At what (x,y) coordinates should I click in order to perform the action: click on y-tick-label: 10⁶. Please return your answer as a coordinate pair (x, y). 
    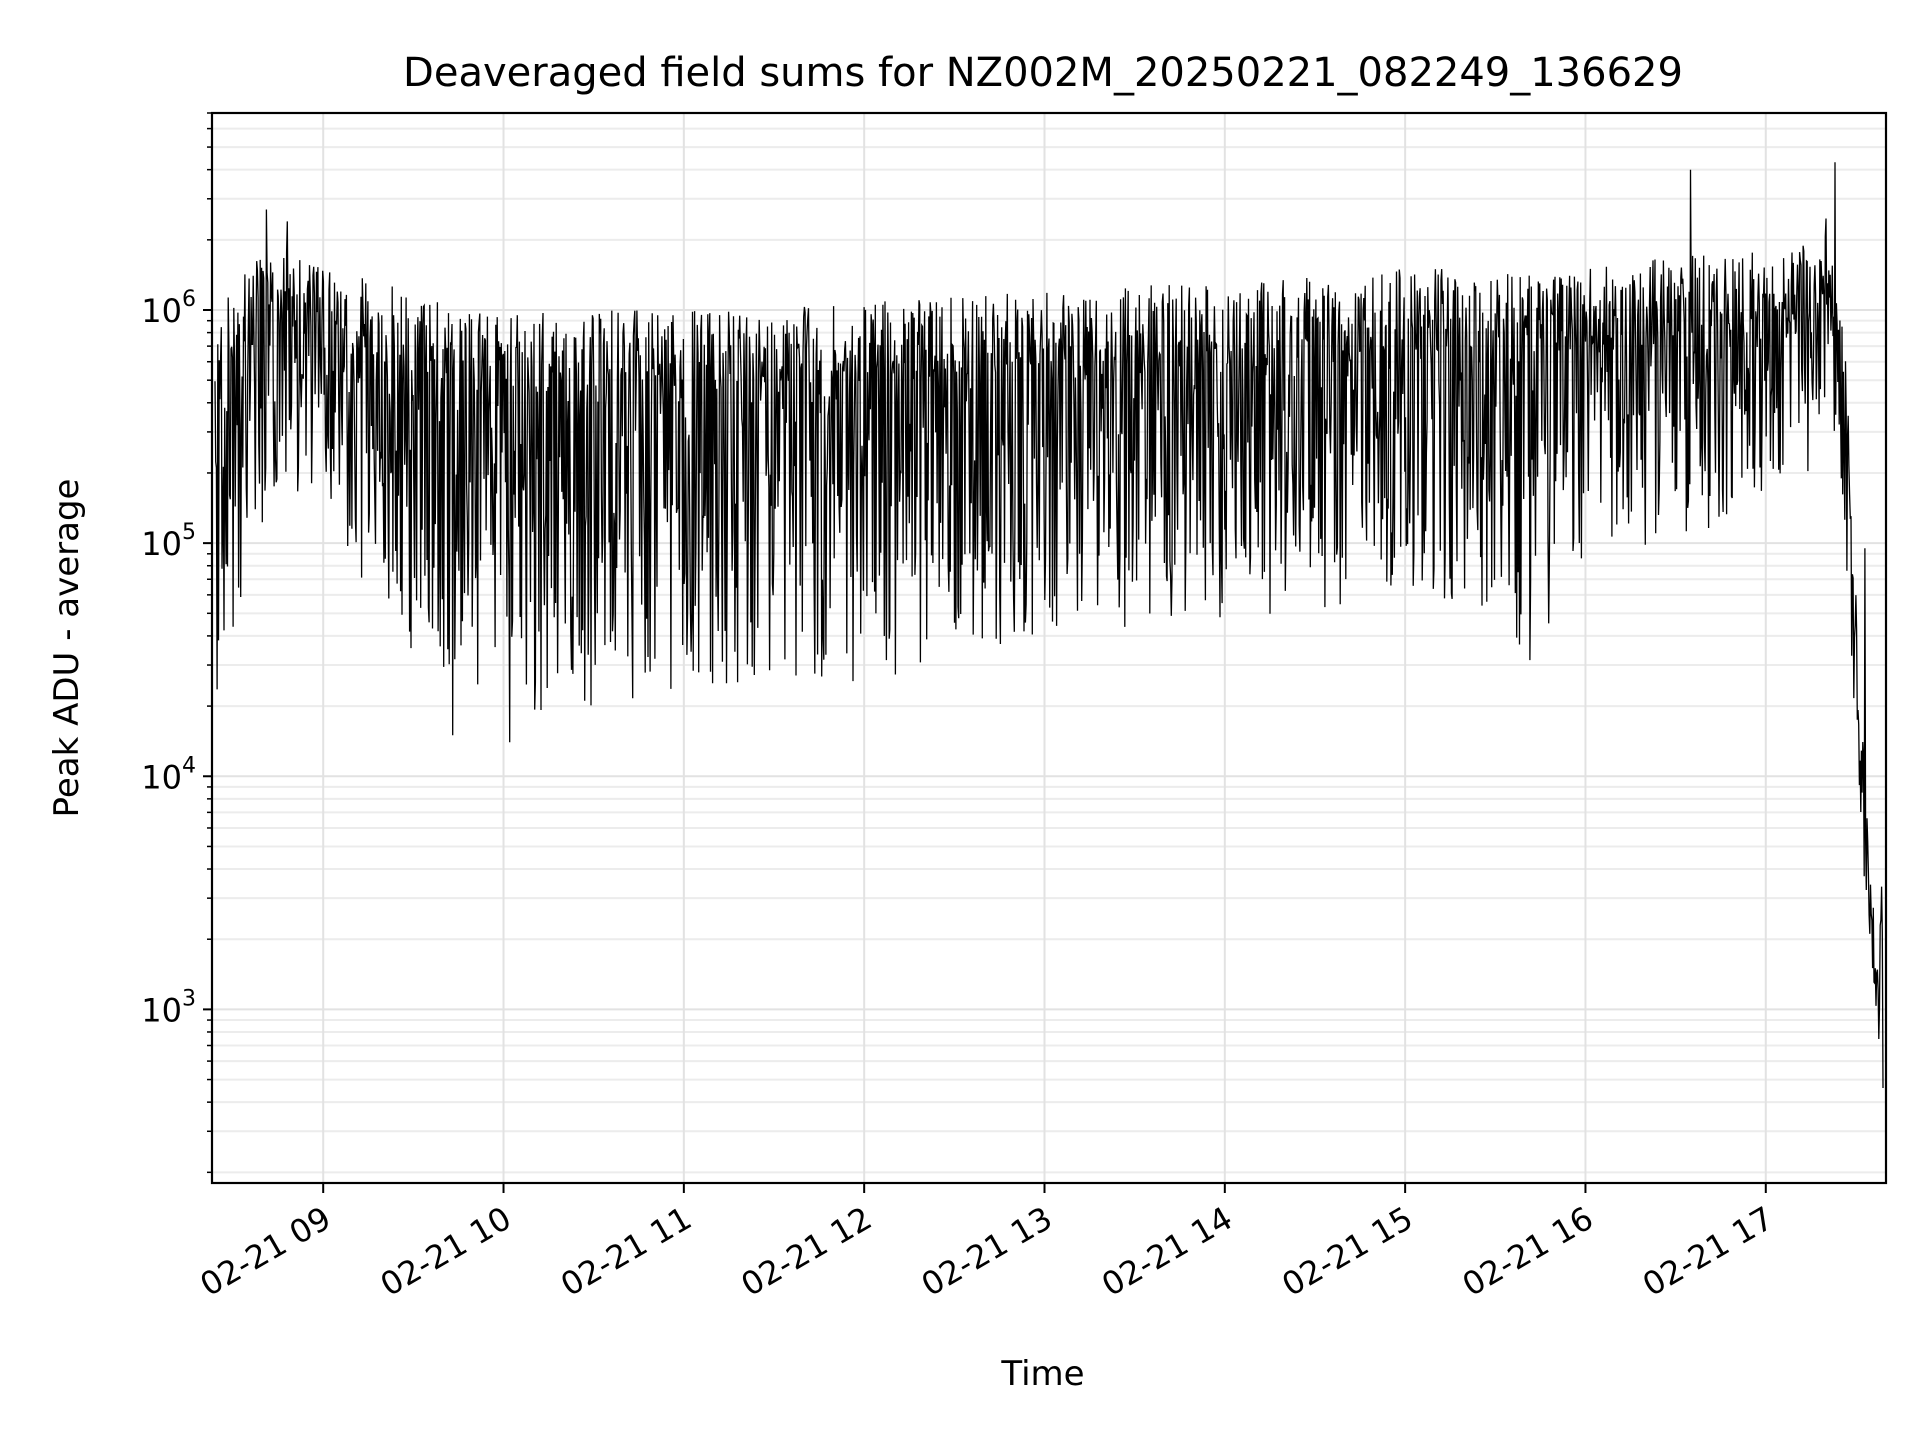
    Looking at the image, I should click on (168, 308).